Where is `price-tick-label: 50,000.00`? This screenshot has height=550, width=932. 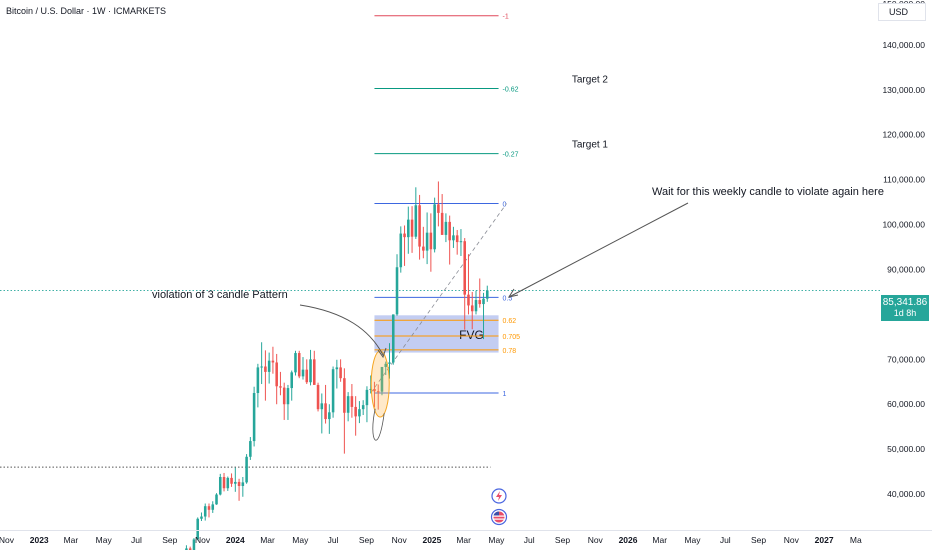 price-tick-label: 50,000.00 is located at coordinates (906, 449).